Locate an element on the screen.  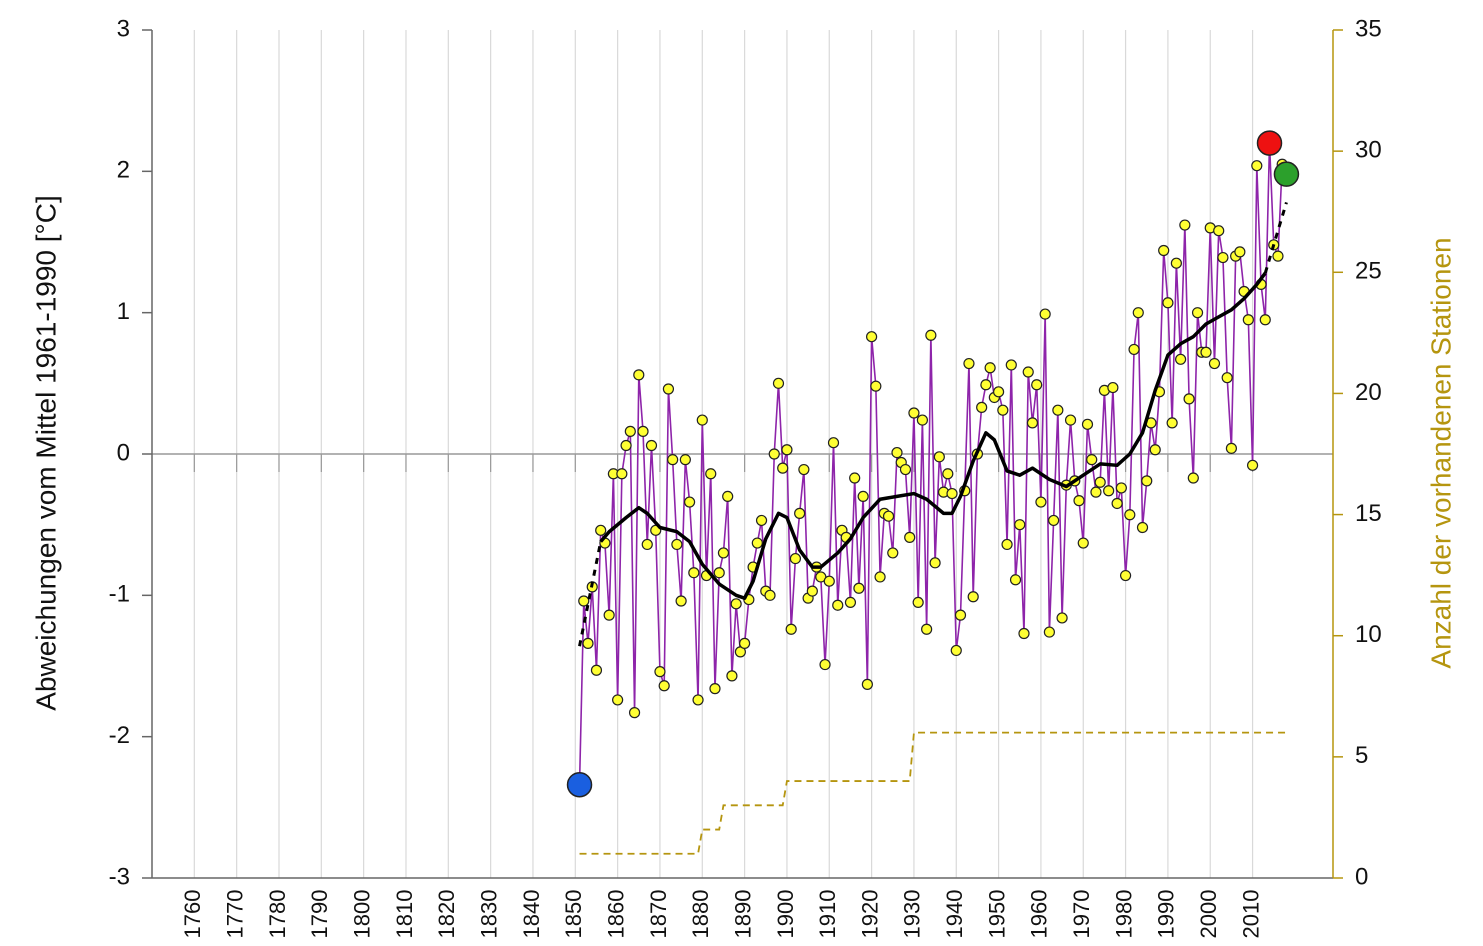
x-tick-label: 1930 is located at coordinates (912, 914).